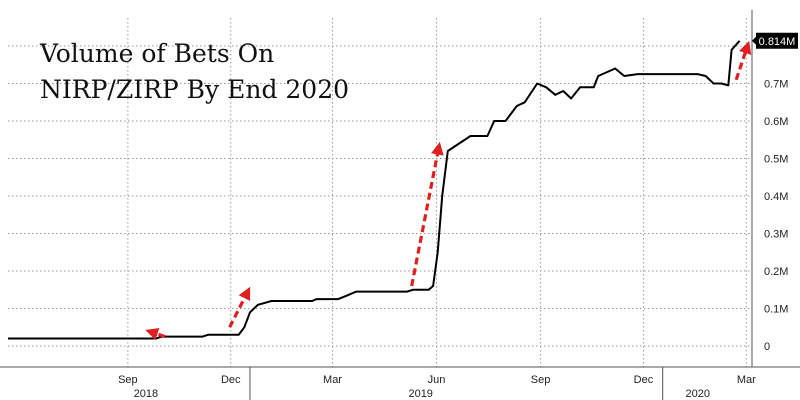 The width and height of the screenshot is (800, 400). I want to click on last-value-badge-bg, so click(777, 40).